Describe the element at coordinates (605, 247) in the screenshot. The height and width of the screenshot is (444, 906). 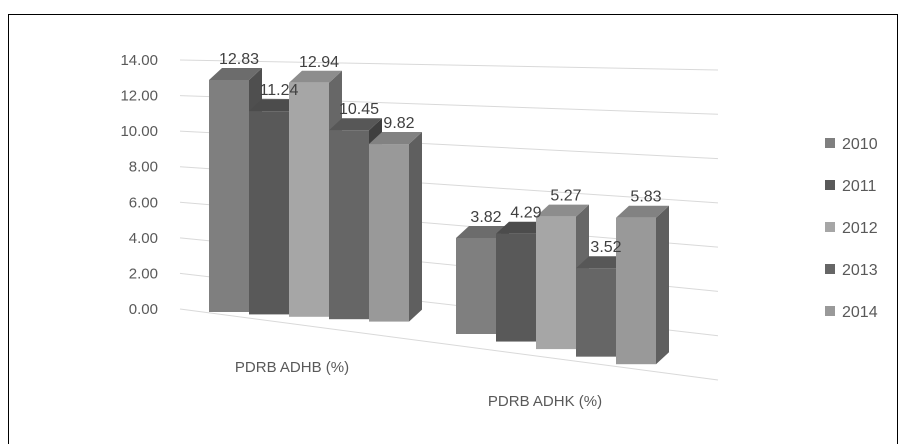
I see `data-label: 3.52` at that location.